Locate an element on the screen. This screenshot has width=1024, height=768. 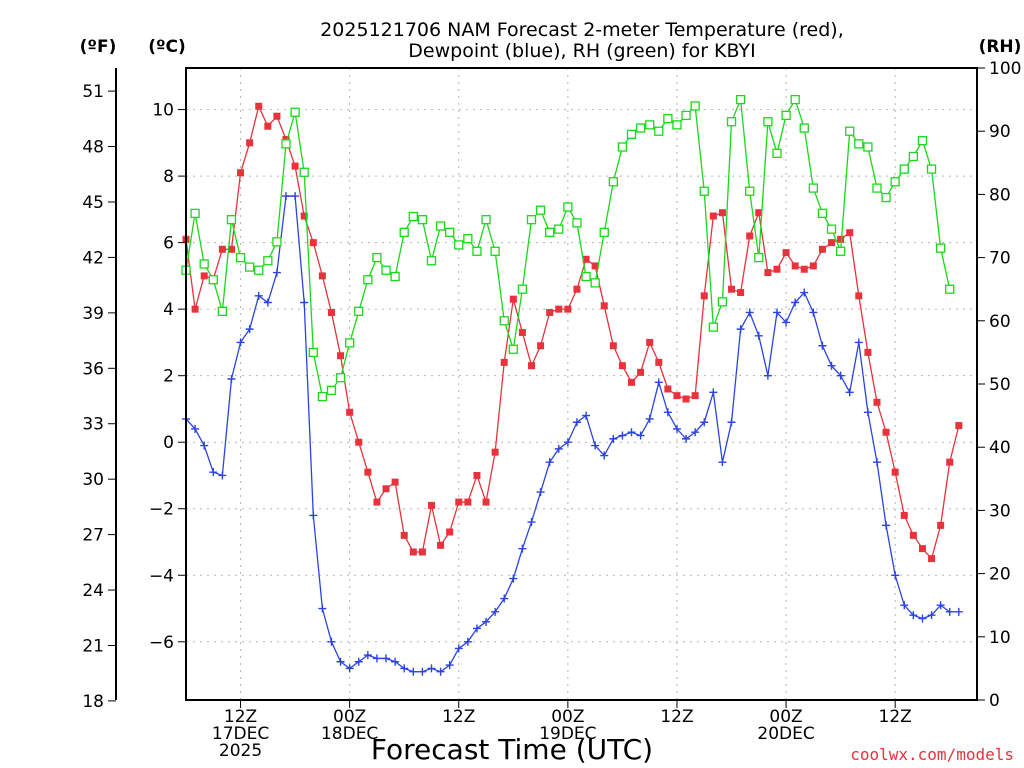
fahrenheit-tick-label: 21 is located at coordinates (93, 646).